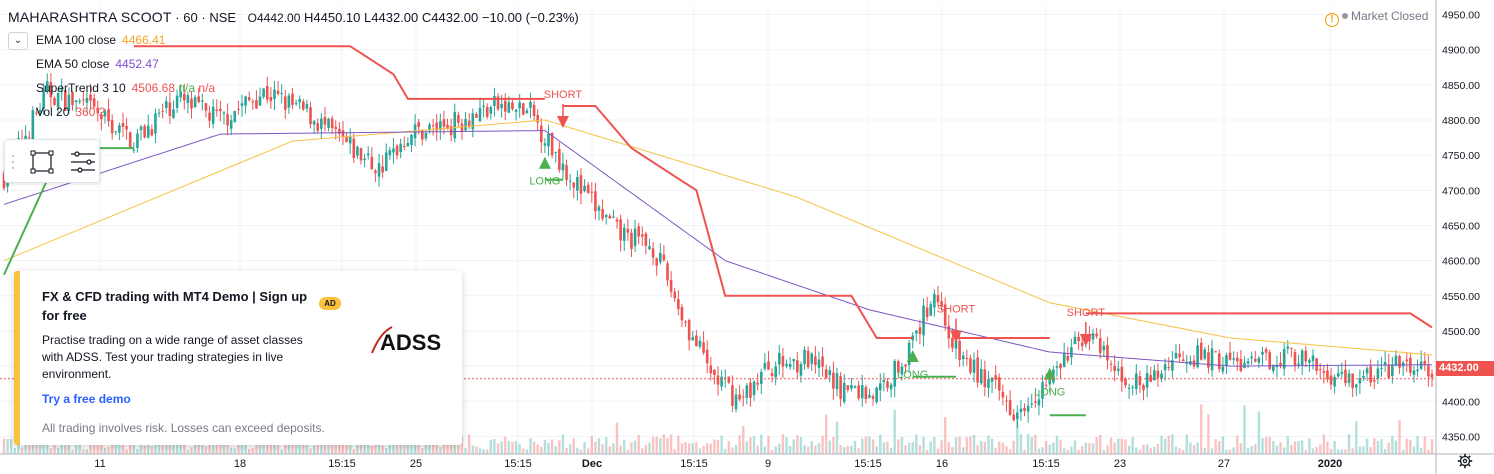  I want to click on indicator-supertrend: SuperTrend 3 10 4506.68 n/a n/a, so click(125, 88).